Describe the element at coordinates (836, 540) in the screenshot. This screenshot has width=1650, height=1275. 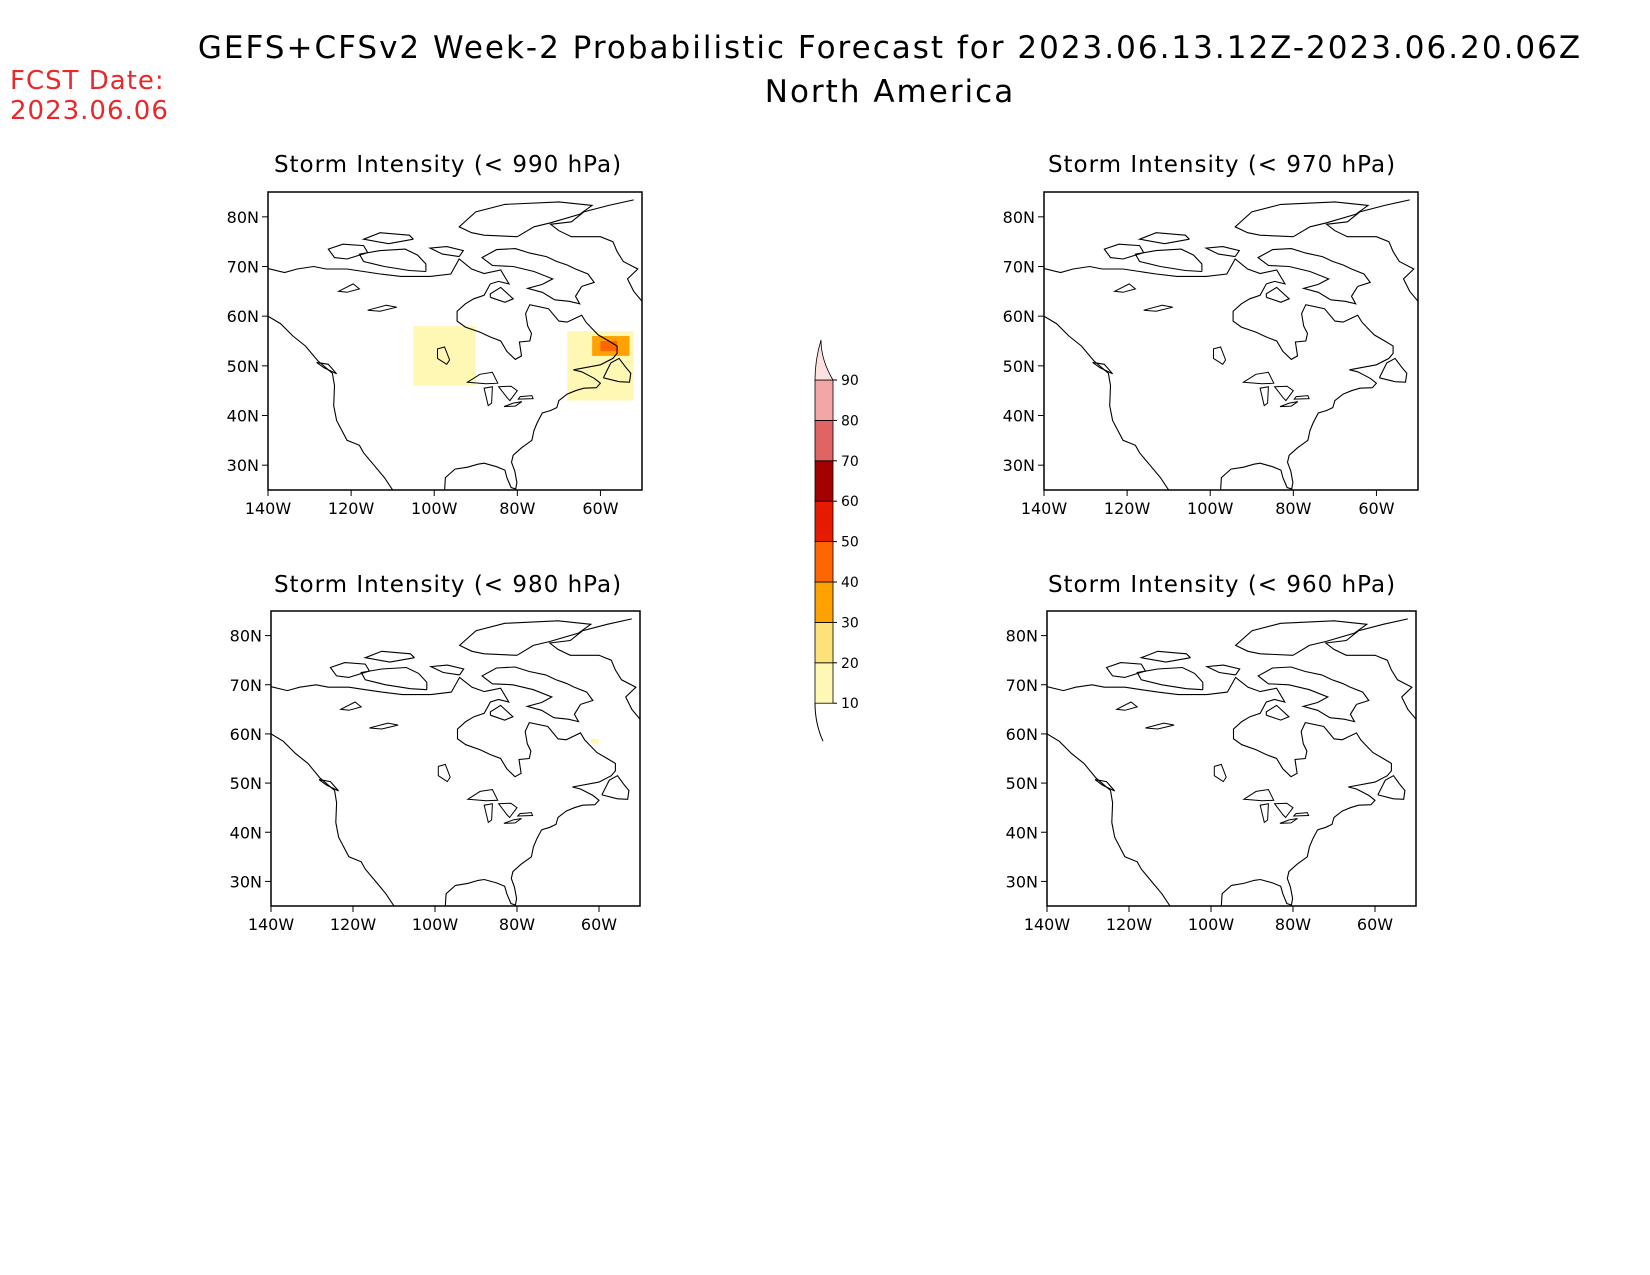
I see `colorbar: 10 20 30 40 50 60 70 80 90` at that location.